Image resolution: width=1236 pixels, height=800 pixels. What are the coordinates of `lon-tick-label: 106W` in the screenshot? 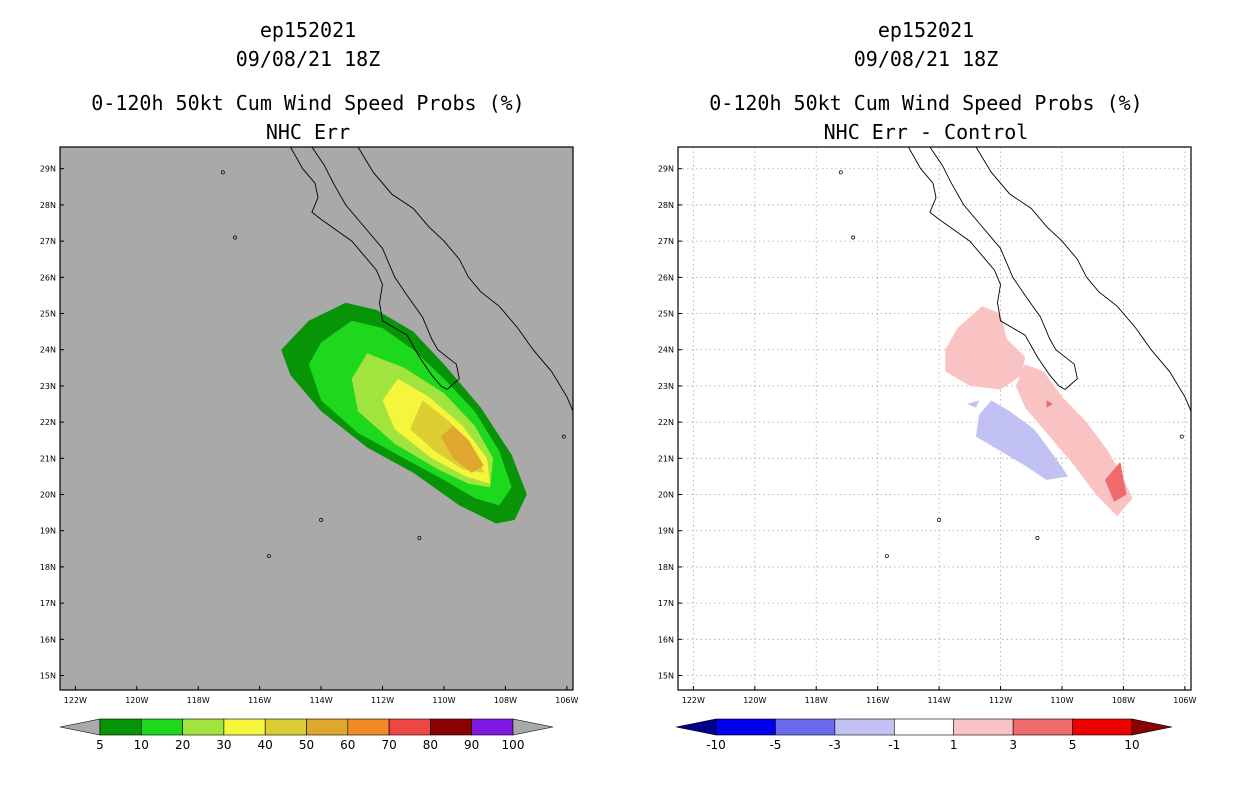 It's located at (1184, 700).